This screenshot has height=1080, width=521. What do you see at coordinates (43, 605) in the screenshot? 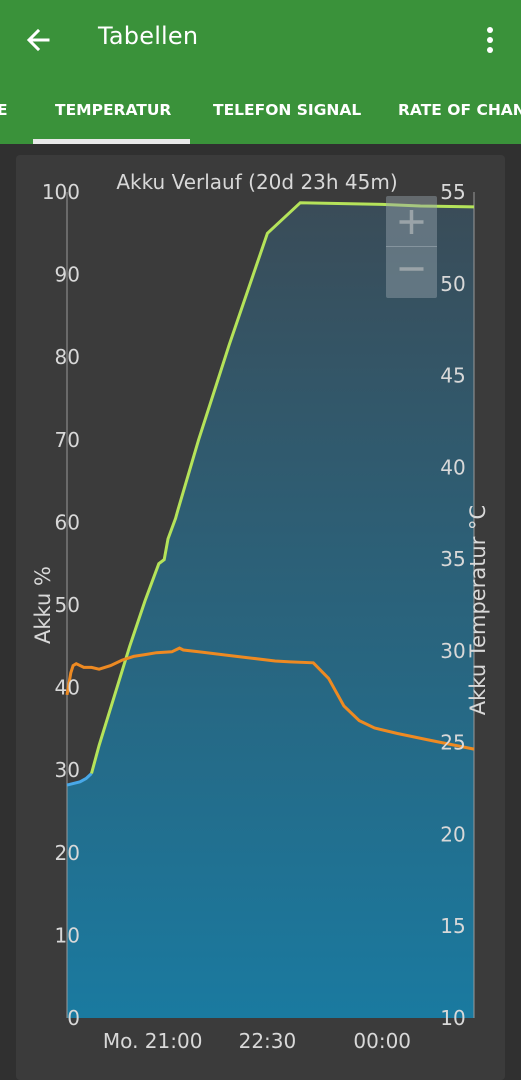
I see `y-axis-label: Akku %` at bounding box center [43, 605].